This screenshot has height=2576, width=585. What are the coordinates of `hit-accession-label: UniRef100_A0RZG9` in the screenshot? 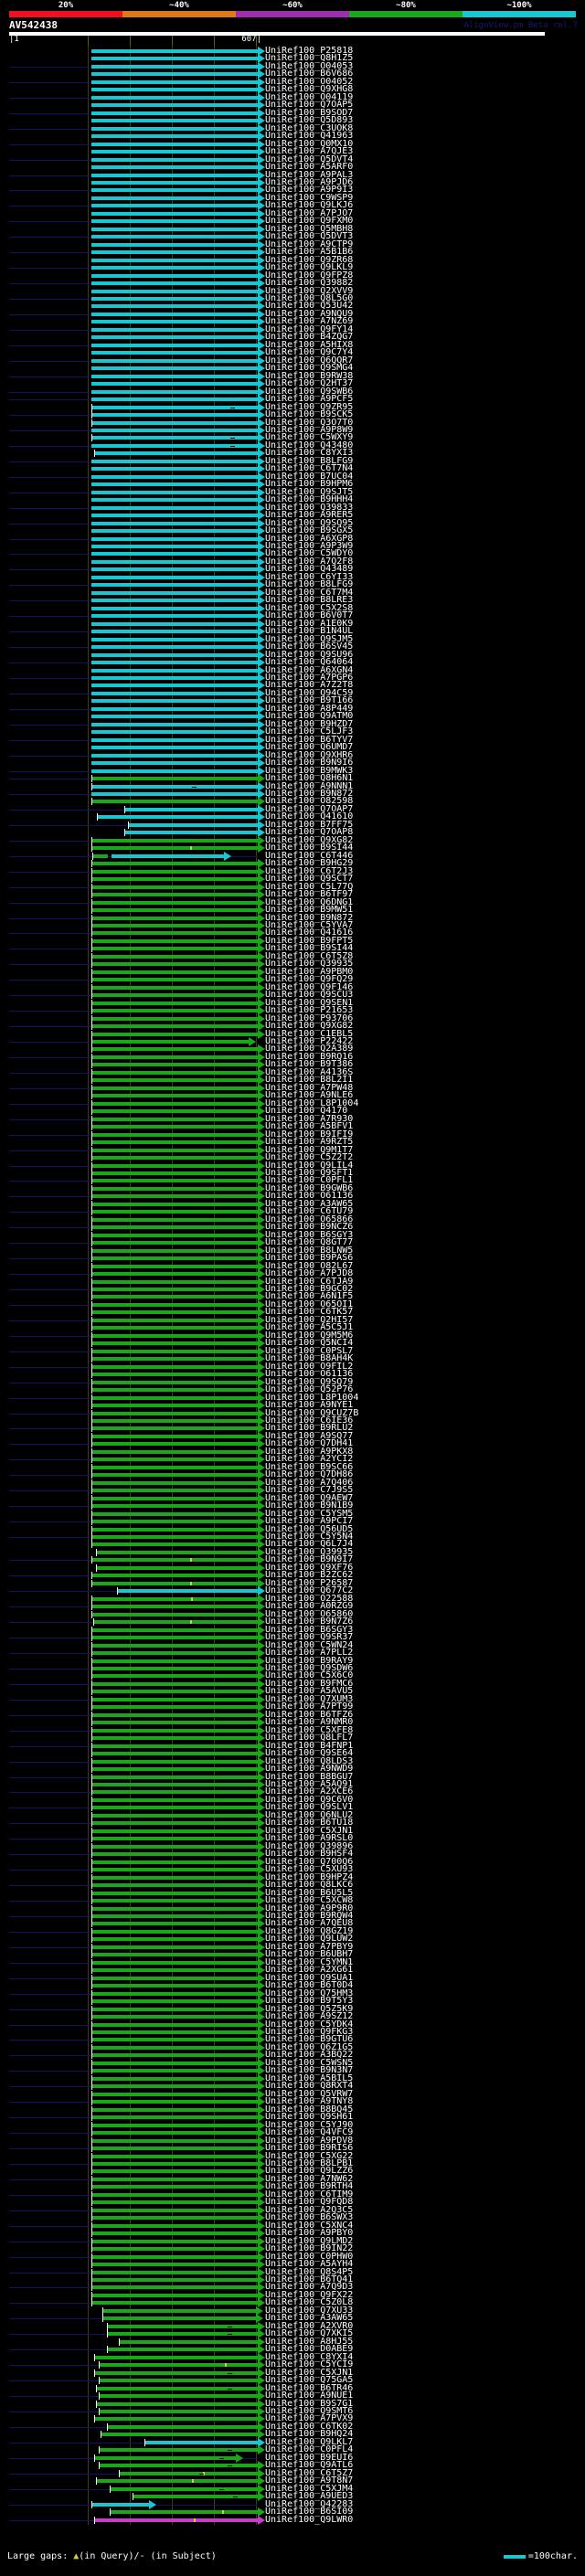 It's located at (310, 1606).